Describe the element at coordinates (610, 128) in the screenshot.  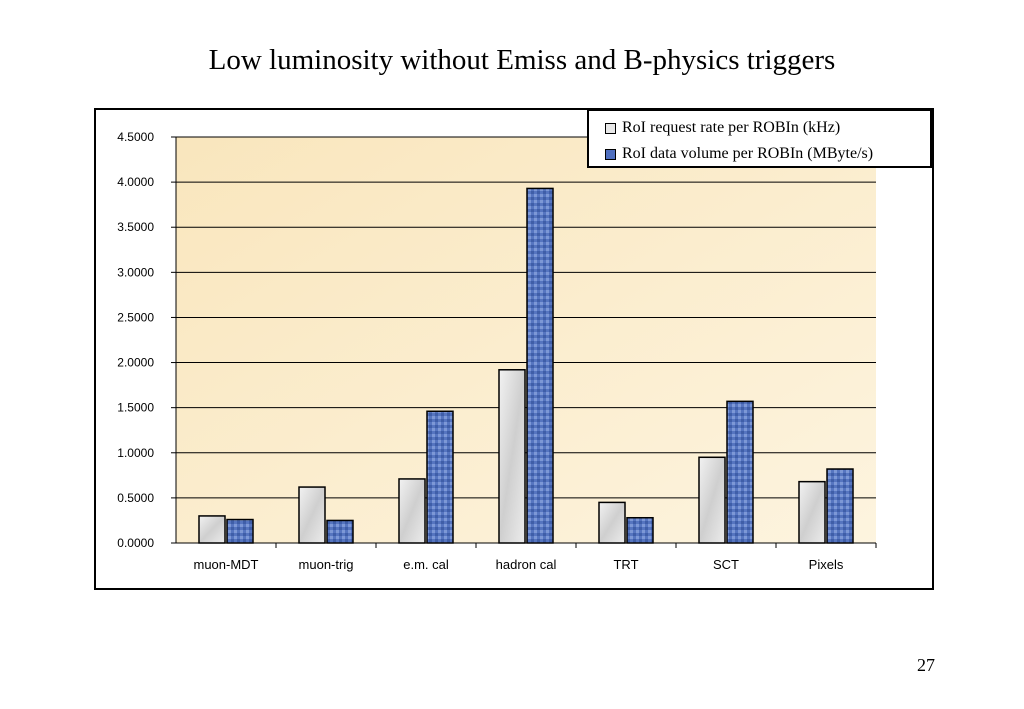
I see `legend-swatch-request-rate` at that location.